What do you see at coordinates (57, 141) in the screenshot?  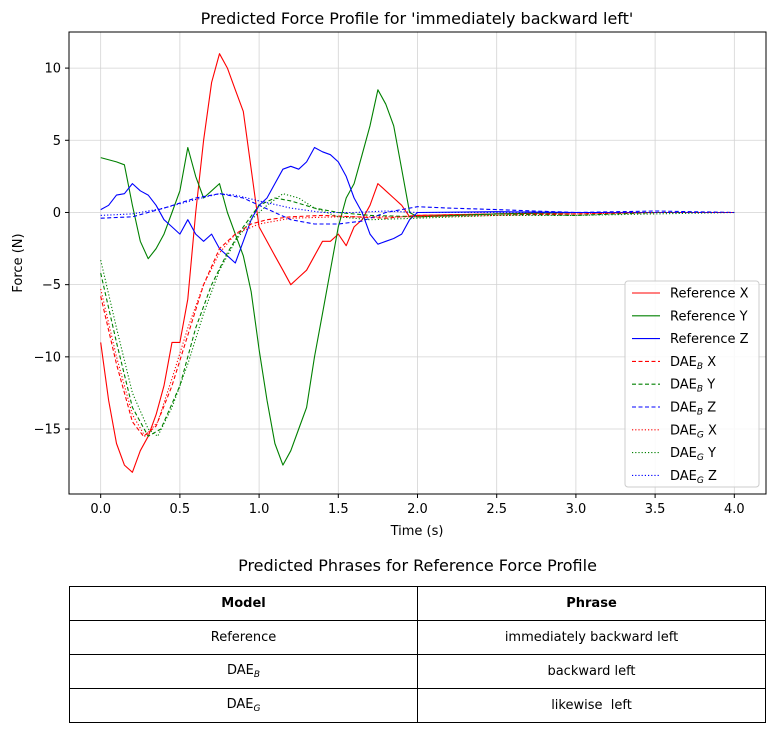 I see `y-tick-label: 5` at bounding box center [57, 141].